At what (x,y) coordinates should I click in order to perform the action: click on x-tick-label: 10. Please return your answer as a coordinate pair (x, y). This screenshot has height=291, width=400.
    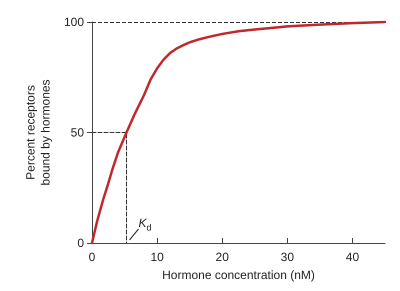
    Looking at the image, I should click on (157, 257).